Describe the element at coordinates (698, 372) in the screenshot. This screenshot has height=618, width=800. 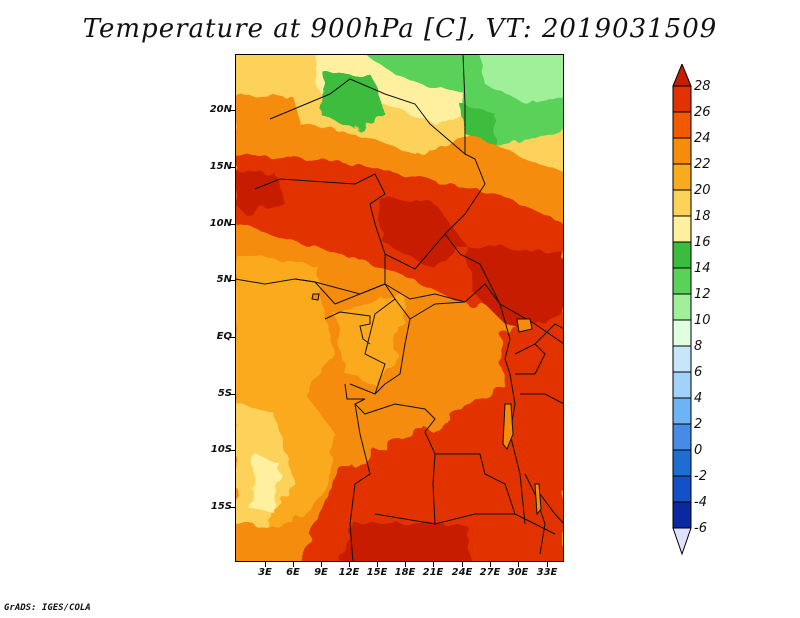
I see `colorbar-label: 6` at that location.